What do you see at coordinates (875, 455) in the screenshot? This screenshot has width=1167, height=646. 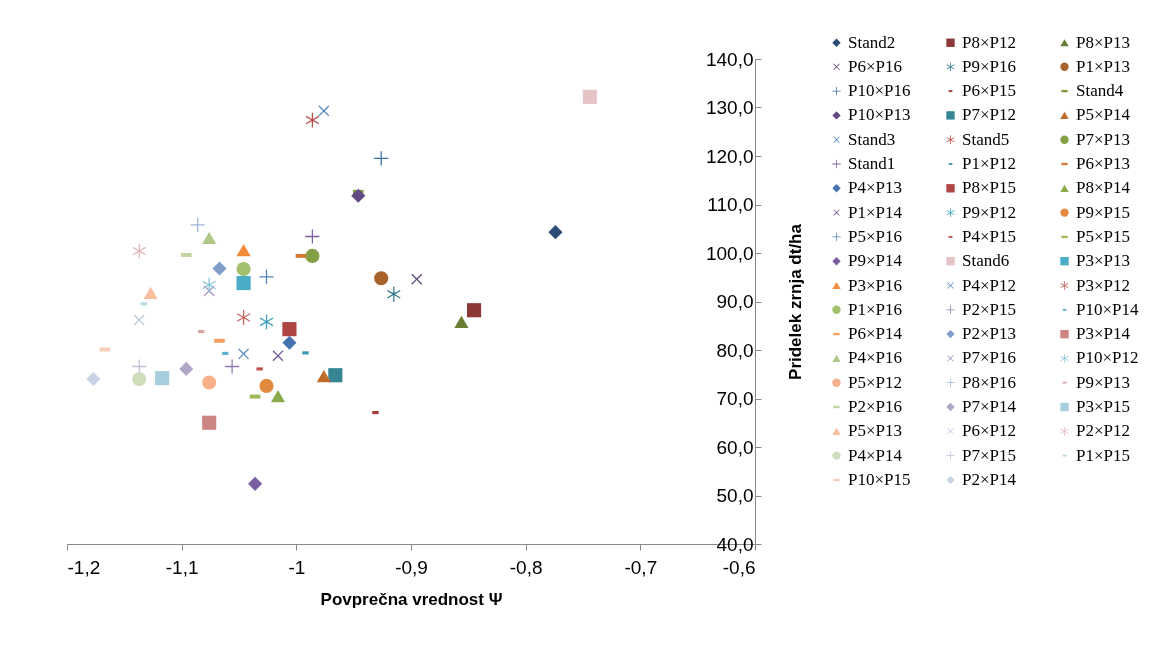 I see `legend-label: P4×P14` at bounding box center [875, 455].